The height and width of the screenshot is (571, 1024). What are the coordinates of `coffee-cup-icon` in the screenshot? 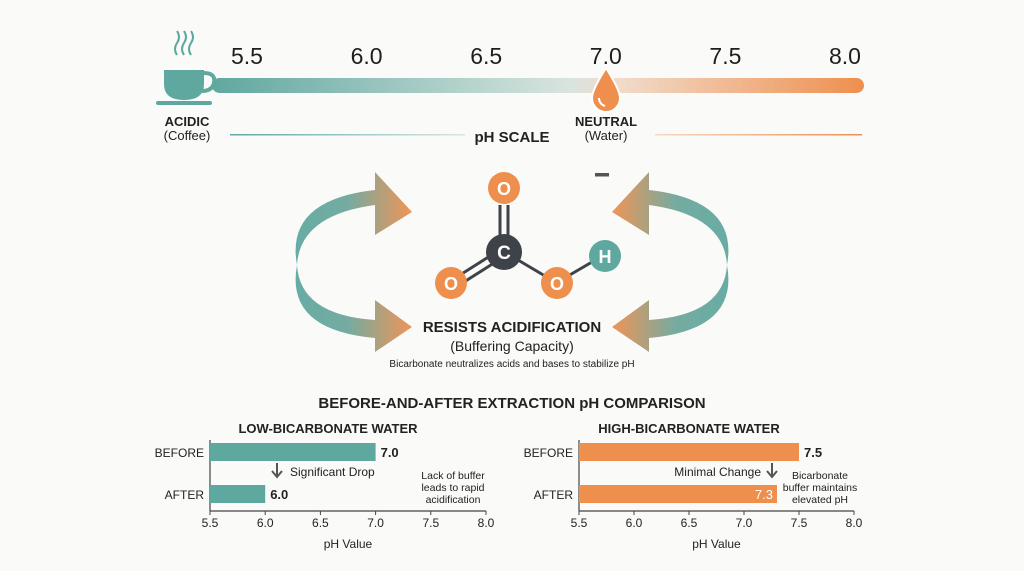 It's located at (186, 67).